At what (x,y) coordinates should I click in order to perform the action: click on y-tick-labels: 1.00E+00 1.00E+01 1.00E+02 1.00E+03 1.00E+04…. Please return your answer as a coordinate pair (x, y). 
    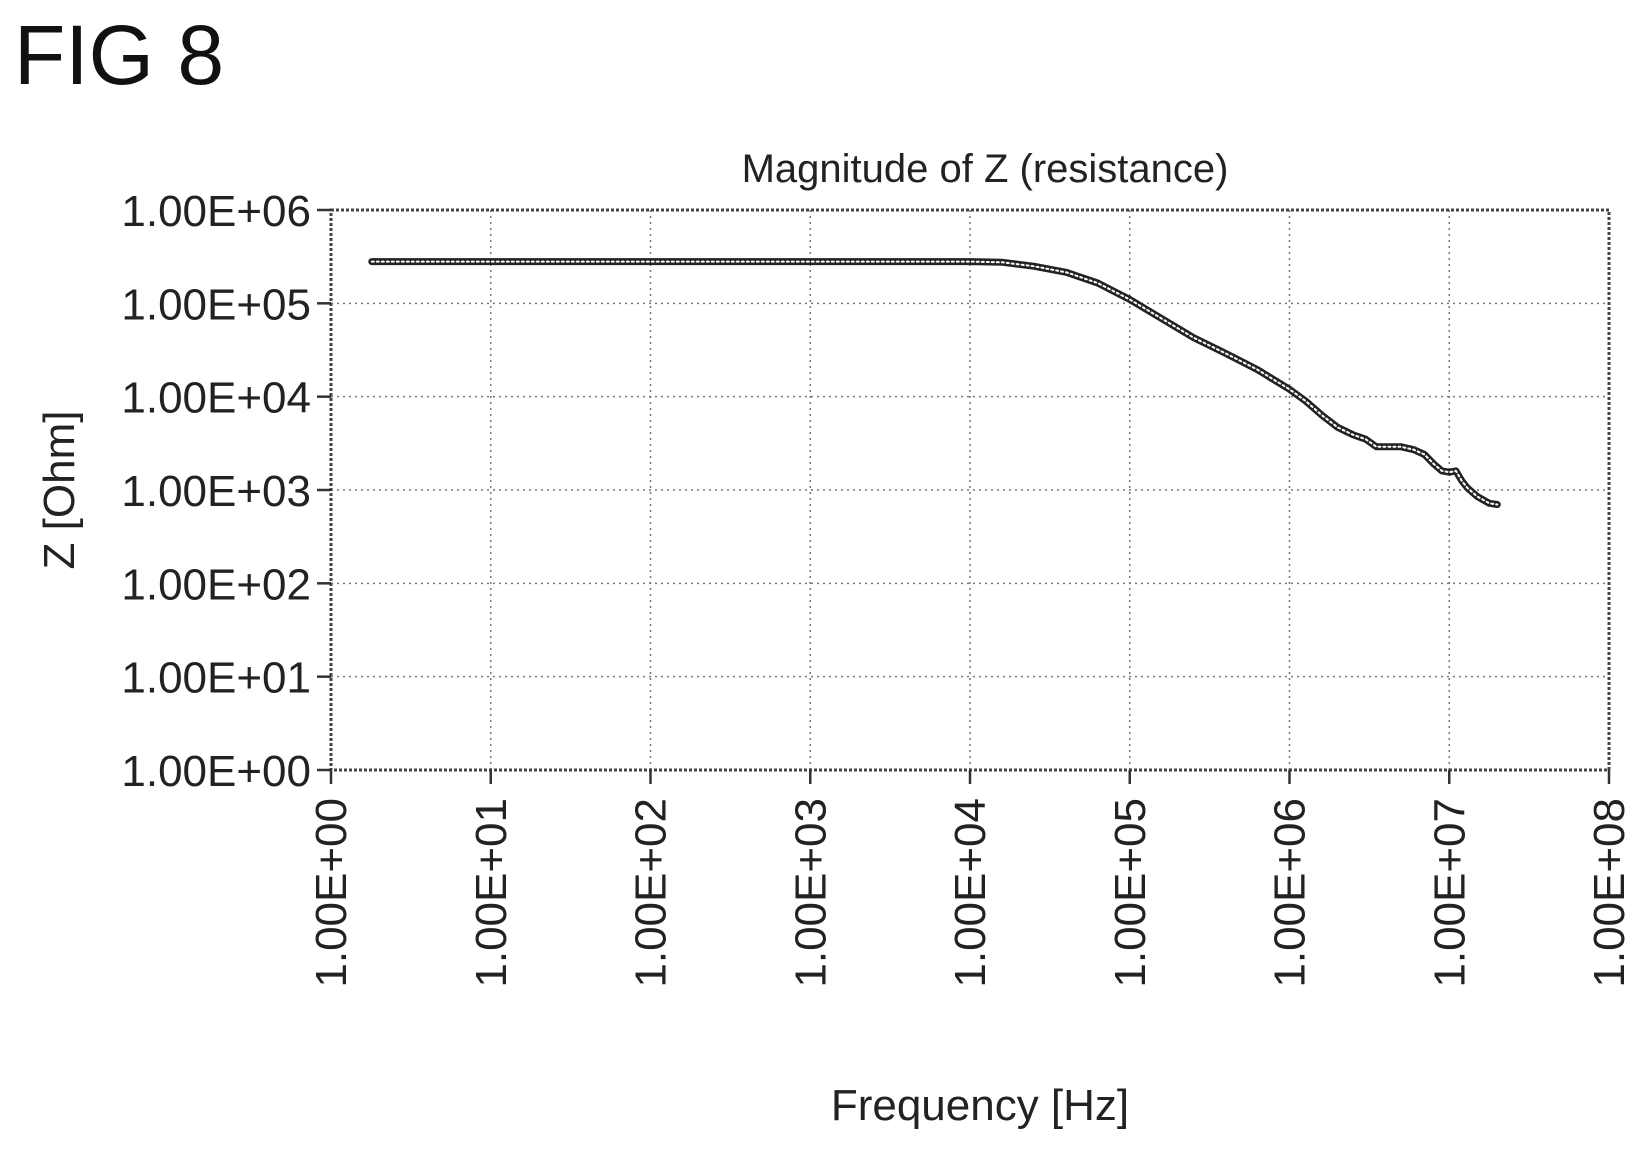
    Looking at the image, I should click on (216, 491).